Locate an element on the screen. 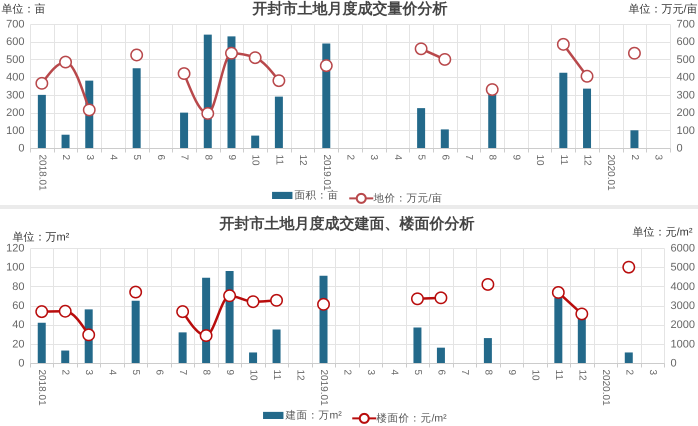 Image resolution: width=698 pixels, height=426 pixels. y2-tick-label: 1000 is located at coordinates (682, 344).